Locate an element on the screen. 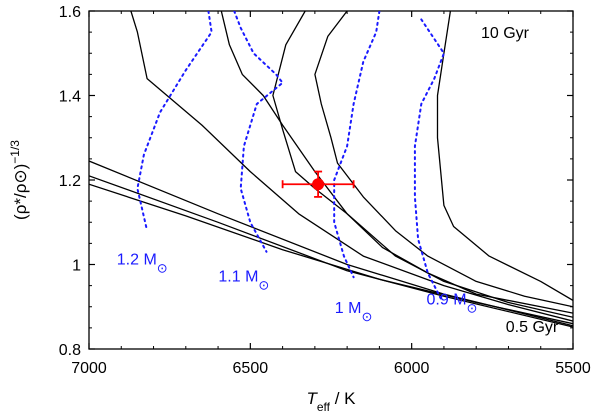 Image resolution: width=600 pixels, height=412 pixels. x-tick-label: 6000 is located at coordinates (412, 368).